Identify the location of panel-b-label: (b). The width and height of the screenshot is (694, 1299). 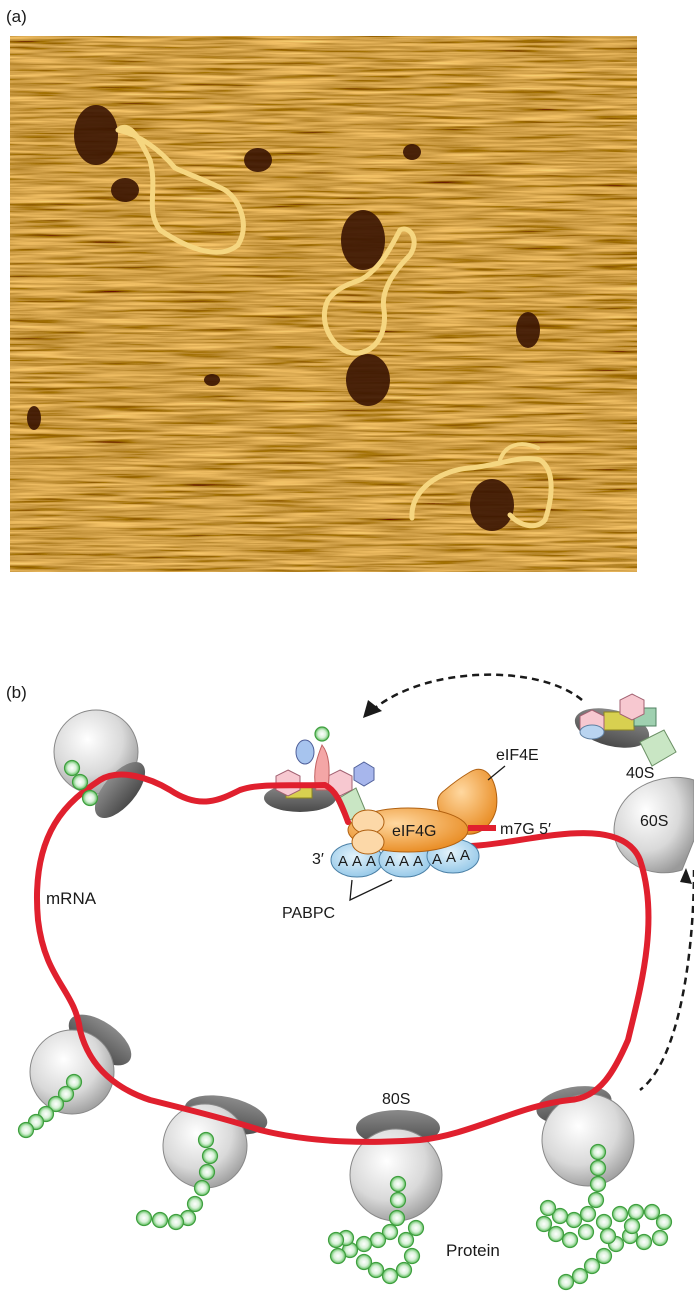
(16, 692).